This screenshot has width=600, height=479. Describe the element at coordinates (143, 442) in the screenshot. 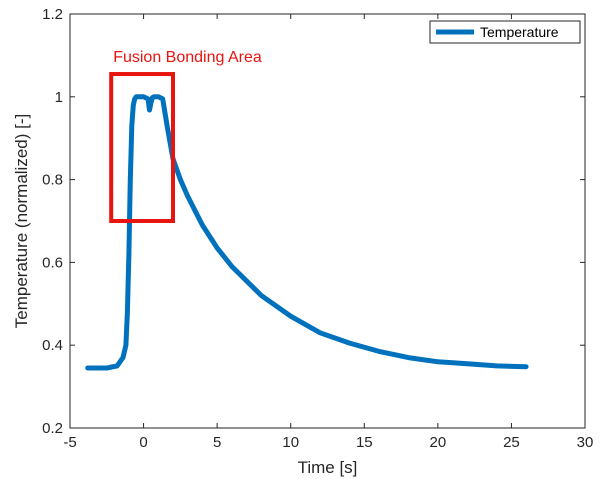

I see `x-tick-label: 0` at that location.